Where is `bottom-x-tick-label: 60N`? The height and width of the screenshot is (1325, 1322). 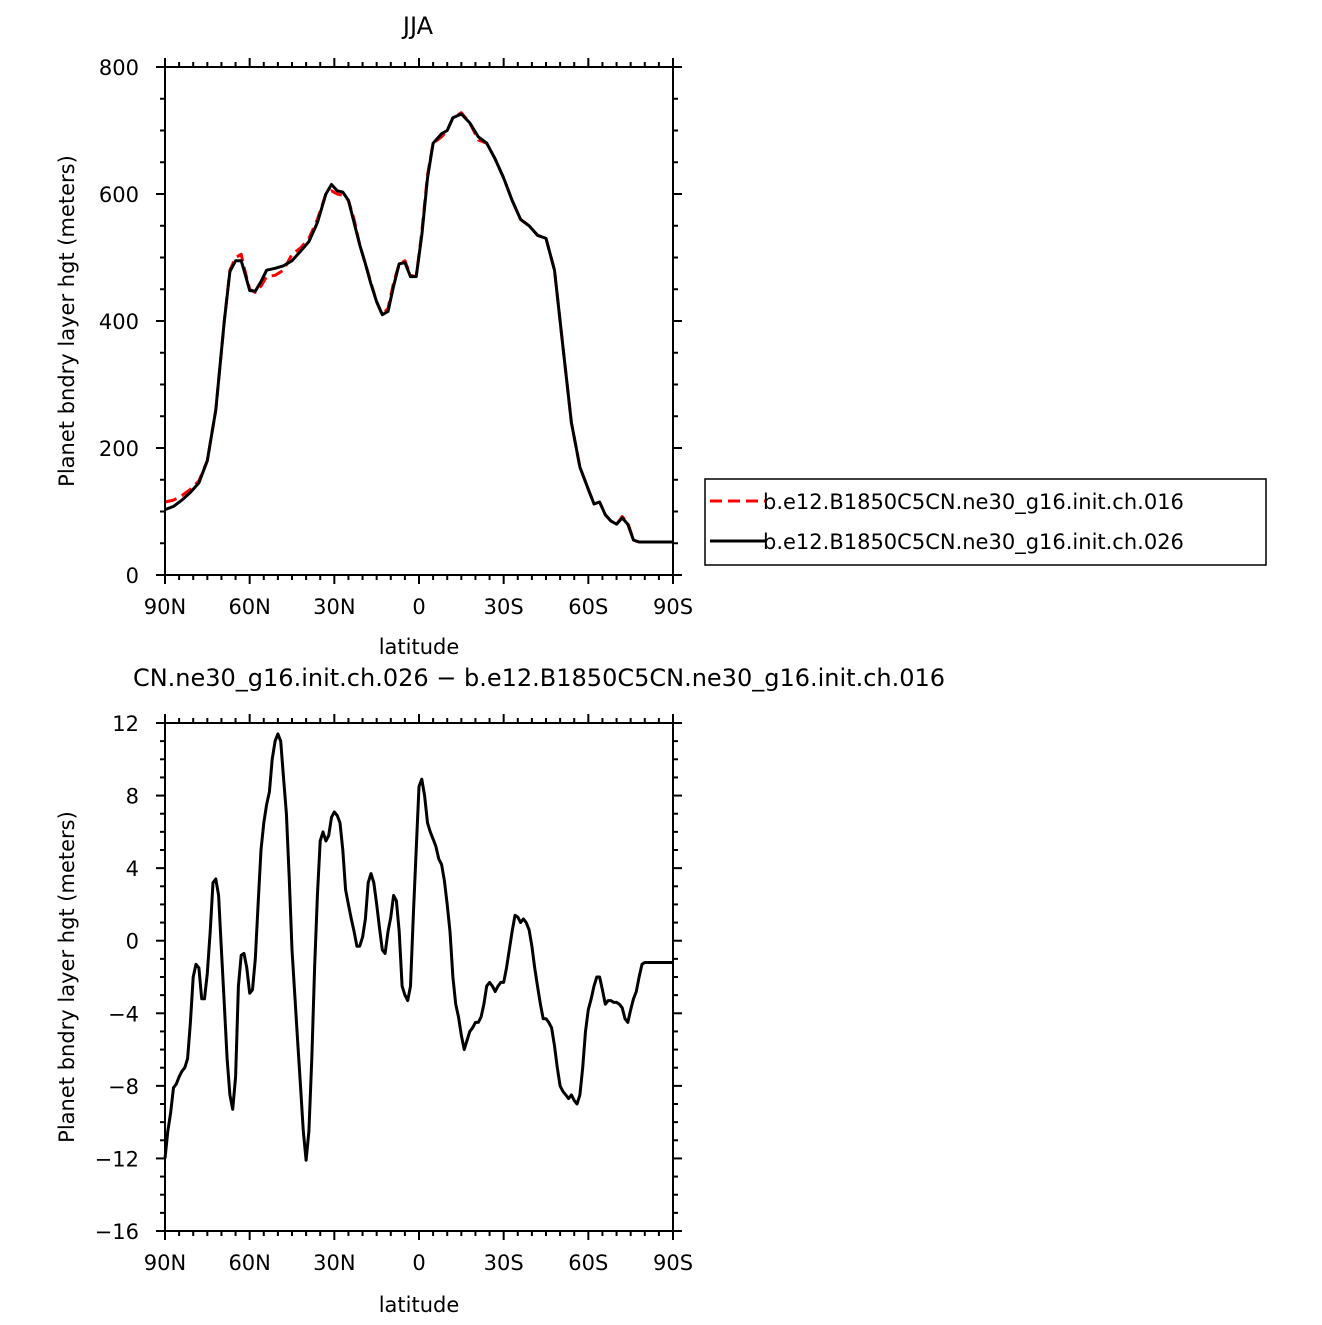
bottom-x-tick-label: 60N is located at coordinates (249, 1263).